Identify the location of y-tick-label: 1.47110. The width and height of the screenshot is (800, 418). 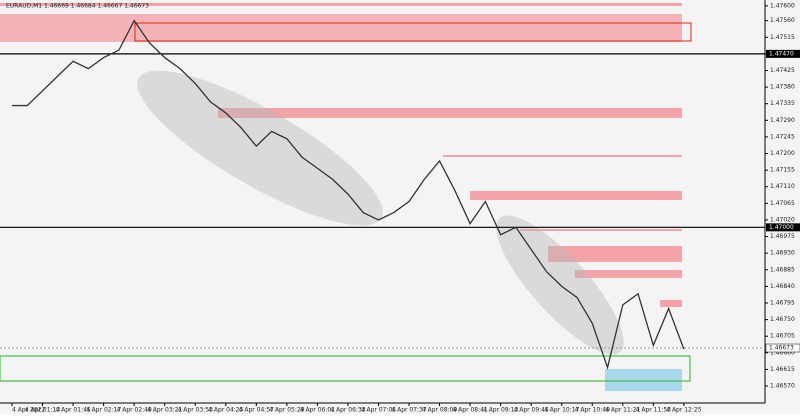
(782, 186).